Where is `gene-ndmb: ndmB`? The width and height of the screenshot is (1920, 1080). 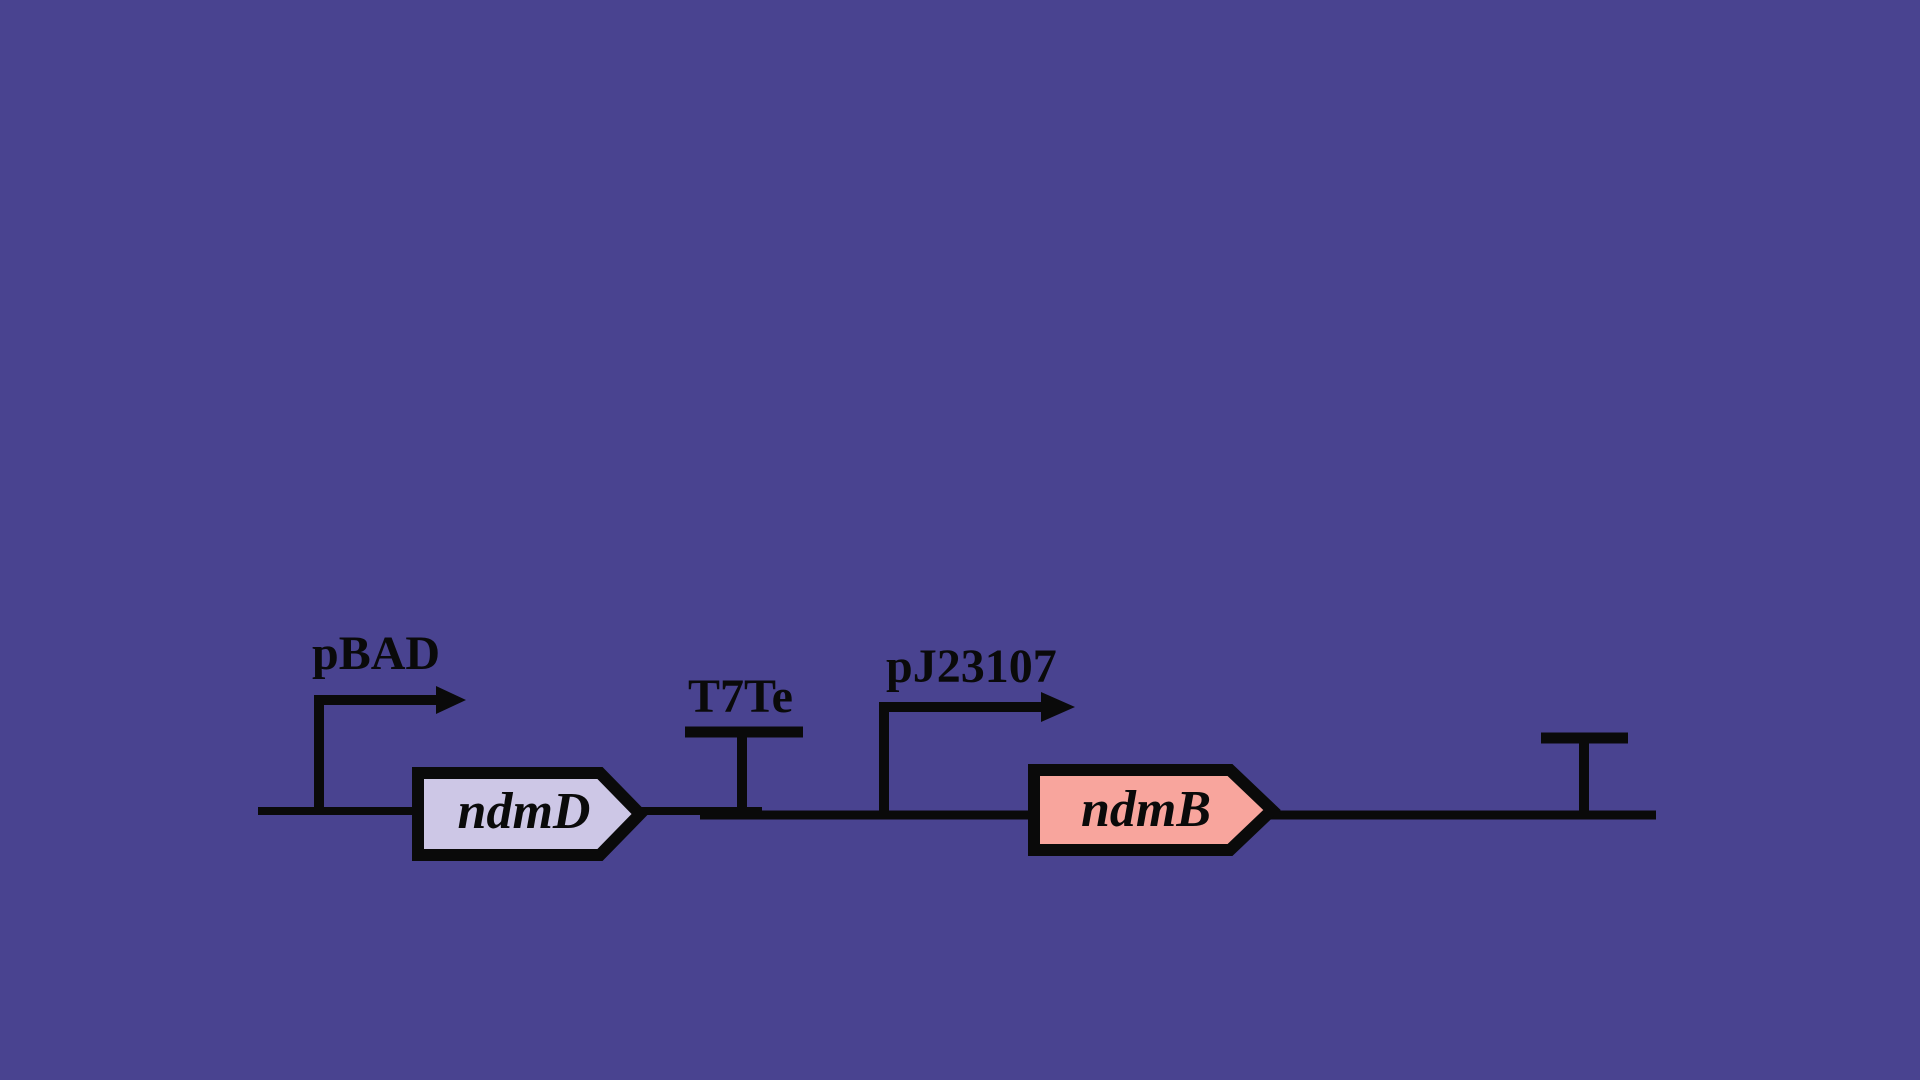 gene-ndmb: ndmB is located at coordinates (1154, 810).